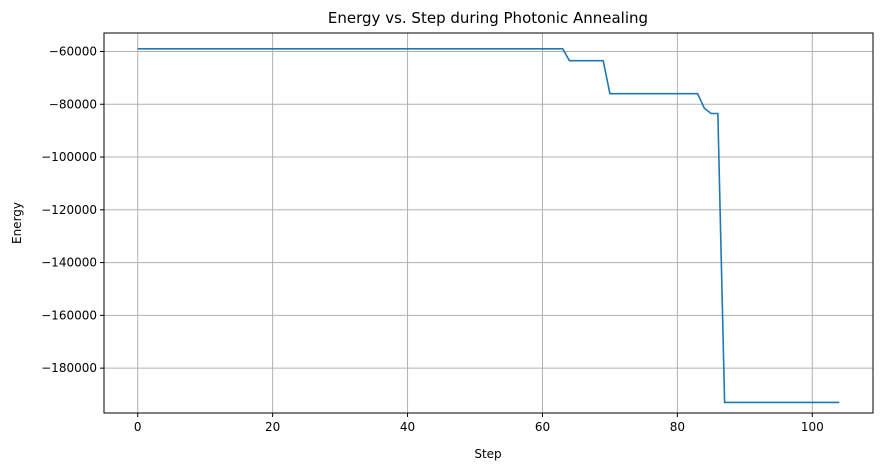 This screenshot has width=888, height=470. Describe the element at coordinates (69, 263) in the screenshot. I see `y-tick-label: −140000` at that location.